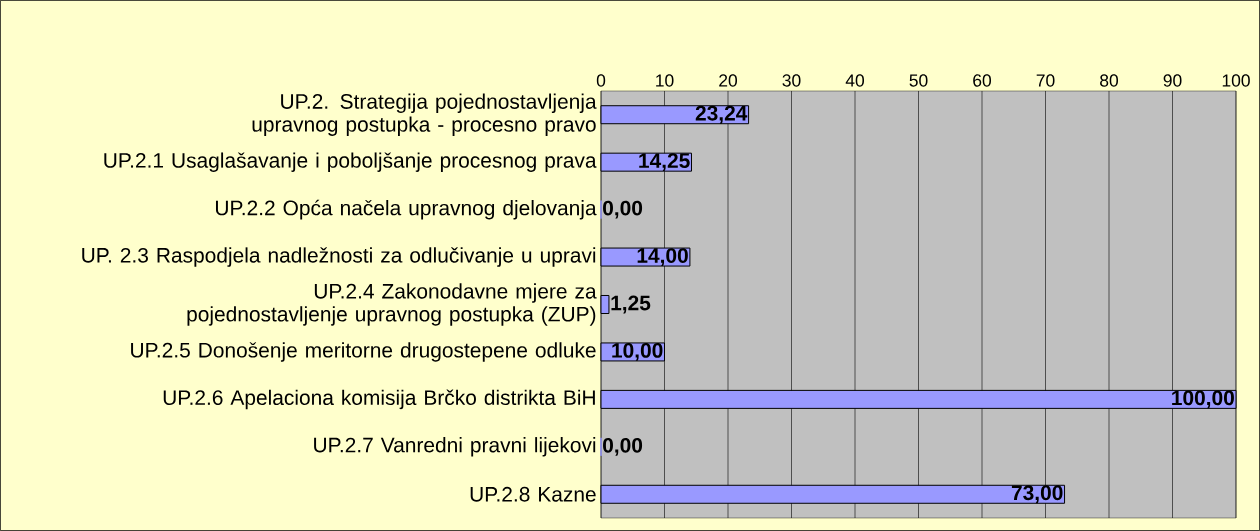 Image resolution: width=1260 pixels, height=531 pixels. I want to click on y-tick-label: UP.2. Strategija pojednostavljenja upravnog postupka - procesno pravo, so click(424, 114).